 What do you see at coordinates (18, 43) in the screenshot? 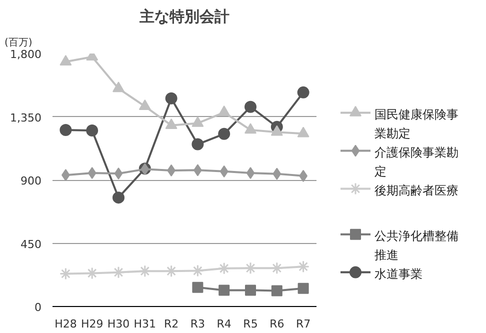
I see `y-axis-title: (百万)` at bounding box center [18, 43].